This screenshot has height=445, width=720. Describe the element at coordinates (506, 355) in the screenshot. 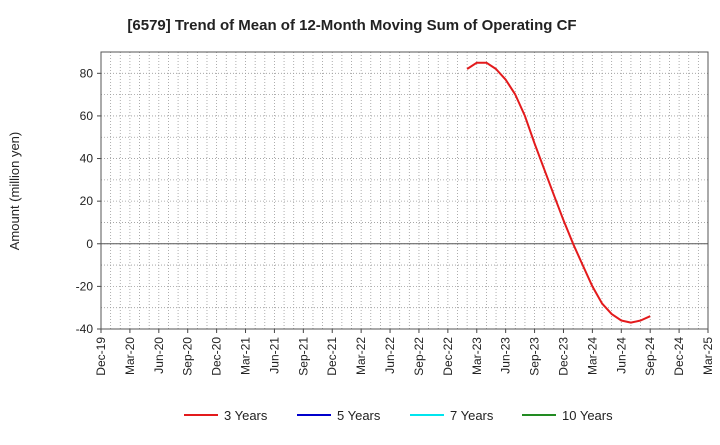

I see `x-tick-label: Jun-23` at that location.